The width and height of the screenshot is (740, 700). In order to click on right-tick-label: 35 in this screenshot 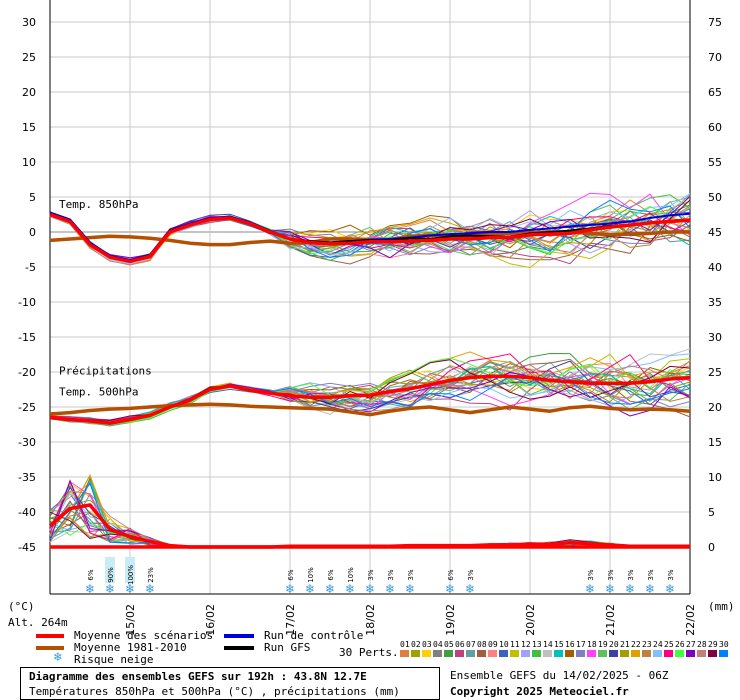, I will do `click(715, 302)`.